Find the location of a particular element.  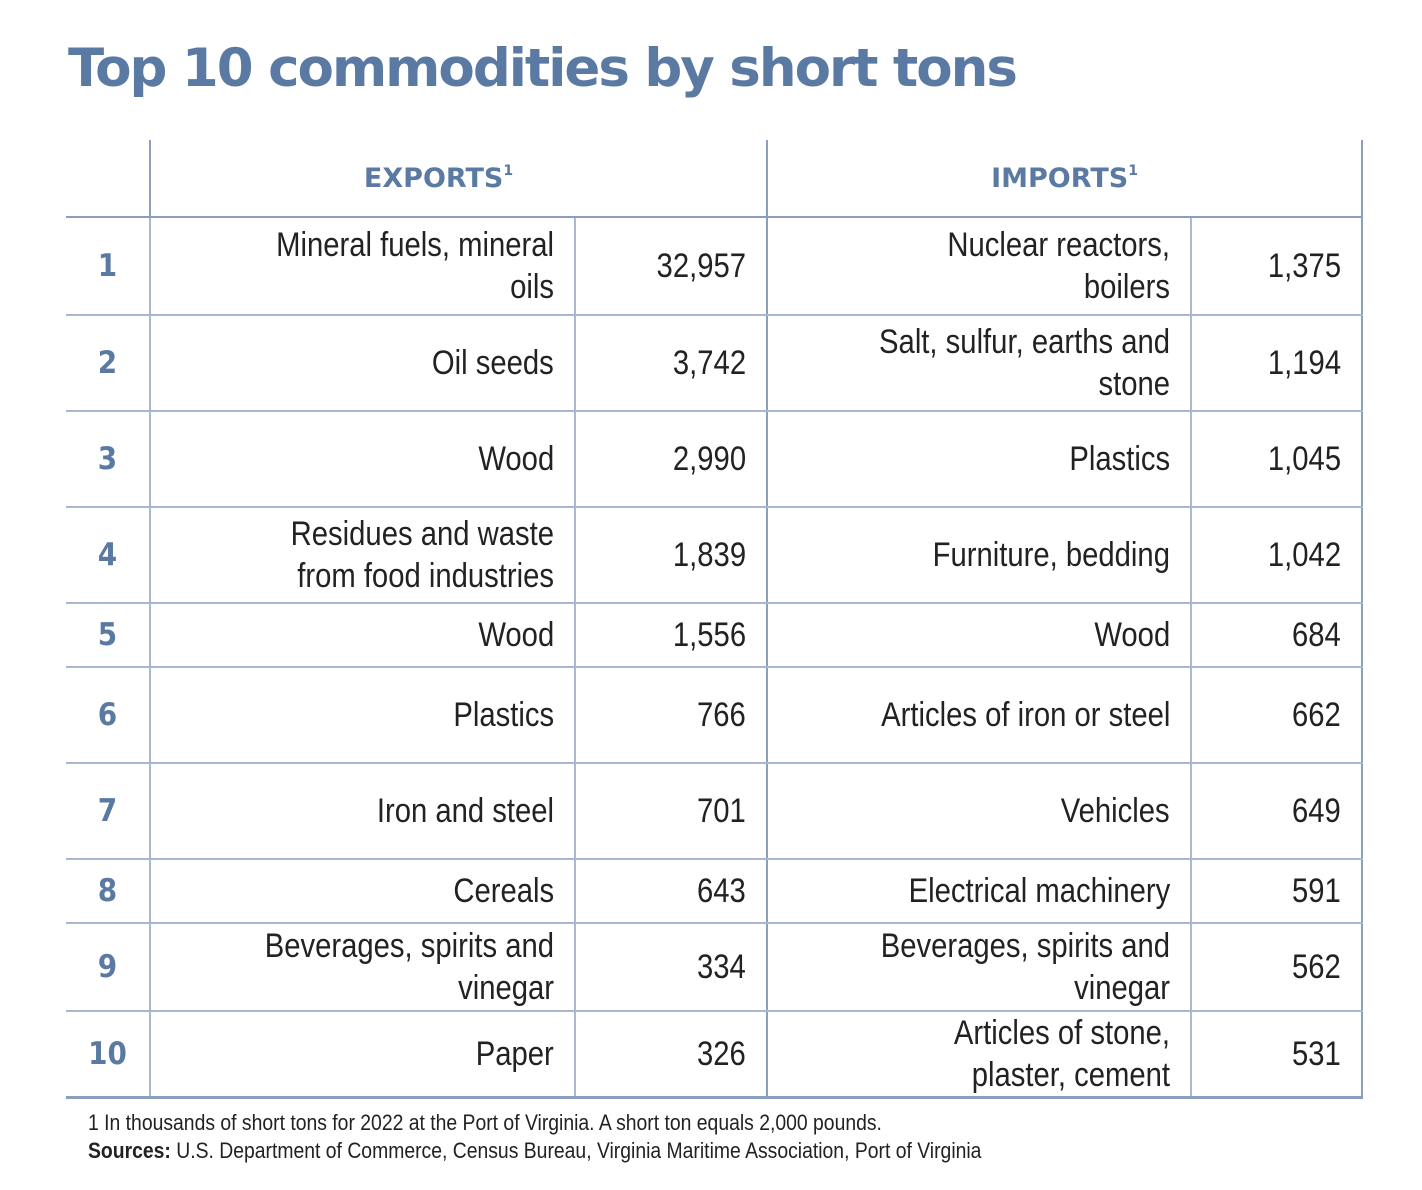

import-value-text: 649 is located at coordinates (1317, 811).